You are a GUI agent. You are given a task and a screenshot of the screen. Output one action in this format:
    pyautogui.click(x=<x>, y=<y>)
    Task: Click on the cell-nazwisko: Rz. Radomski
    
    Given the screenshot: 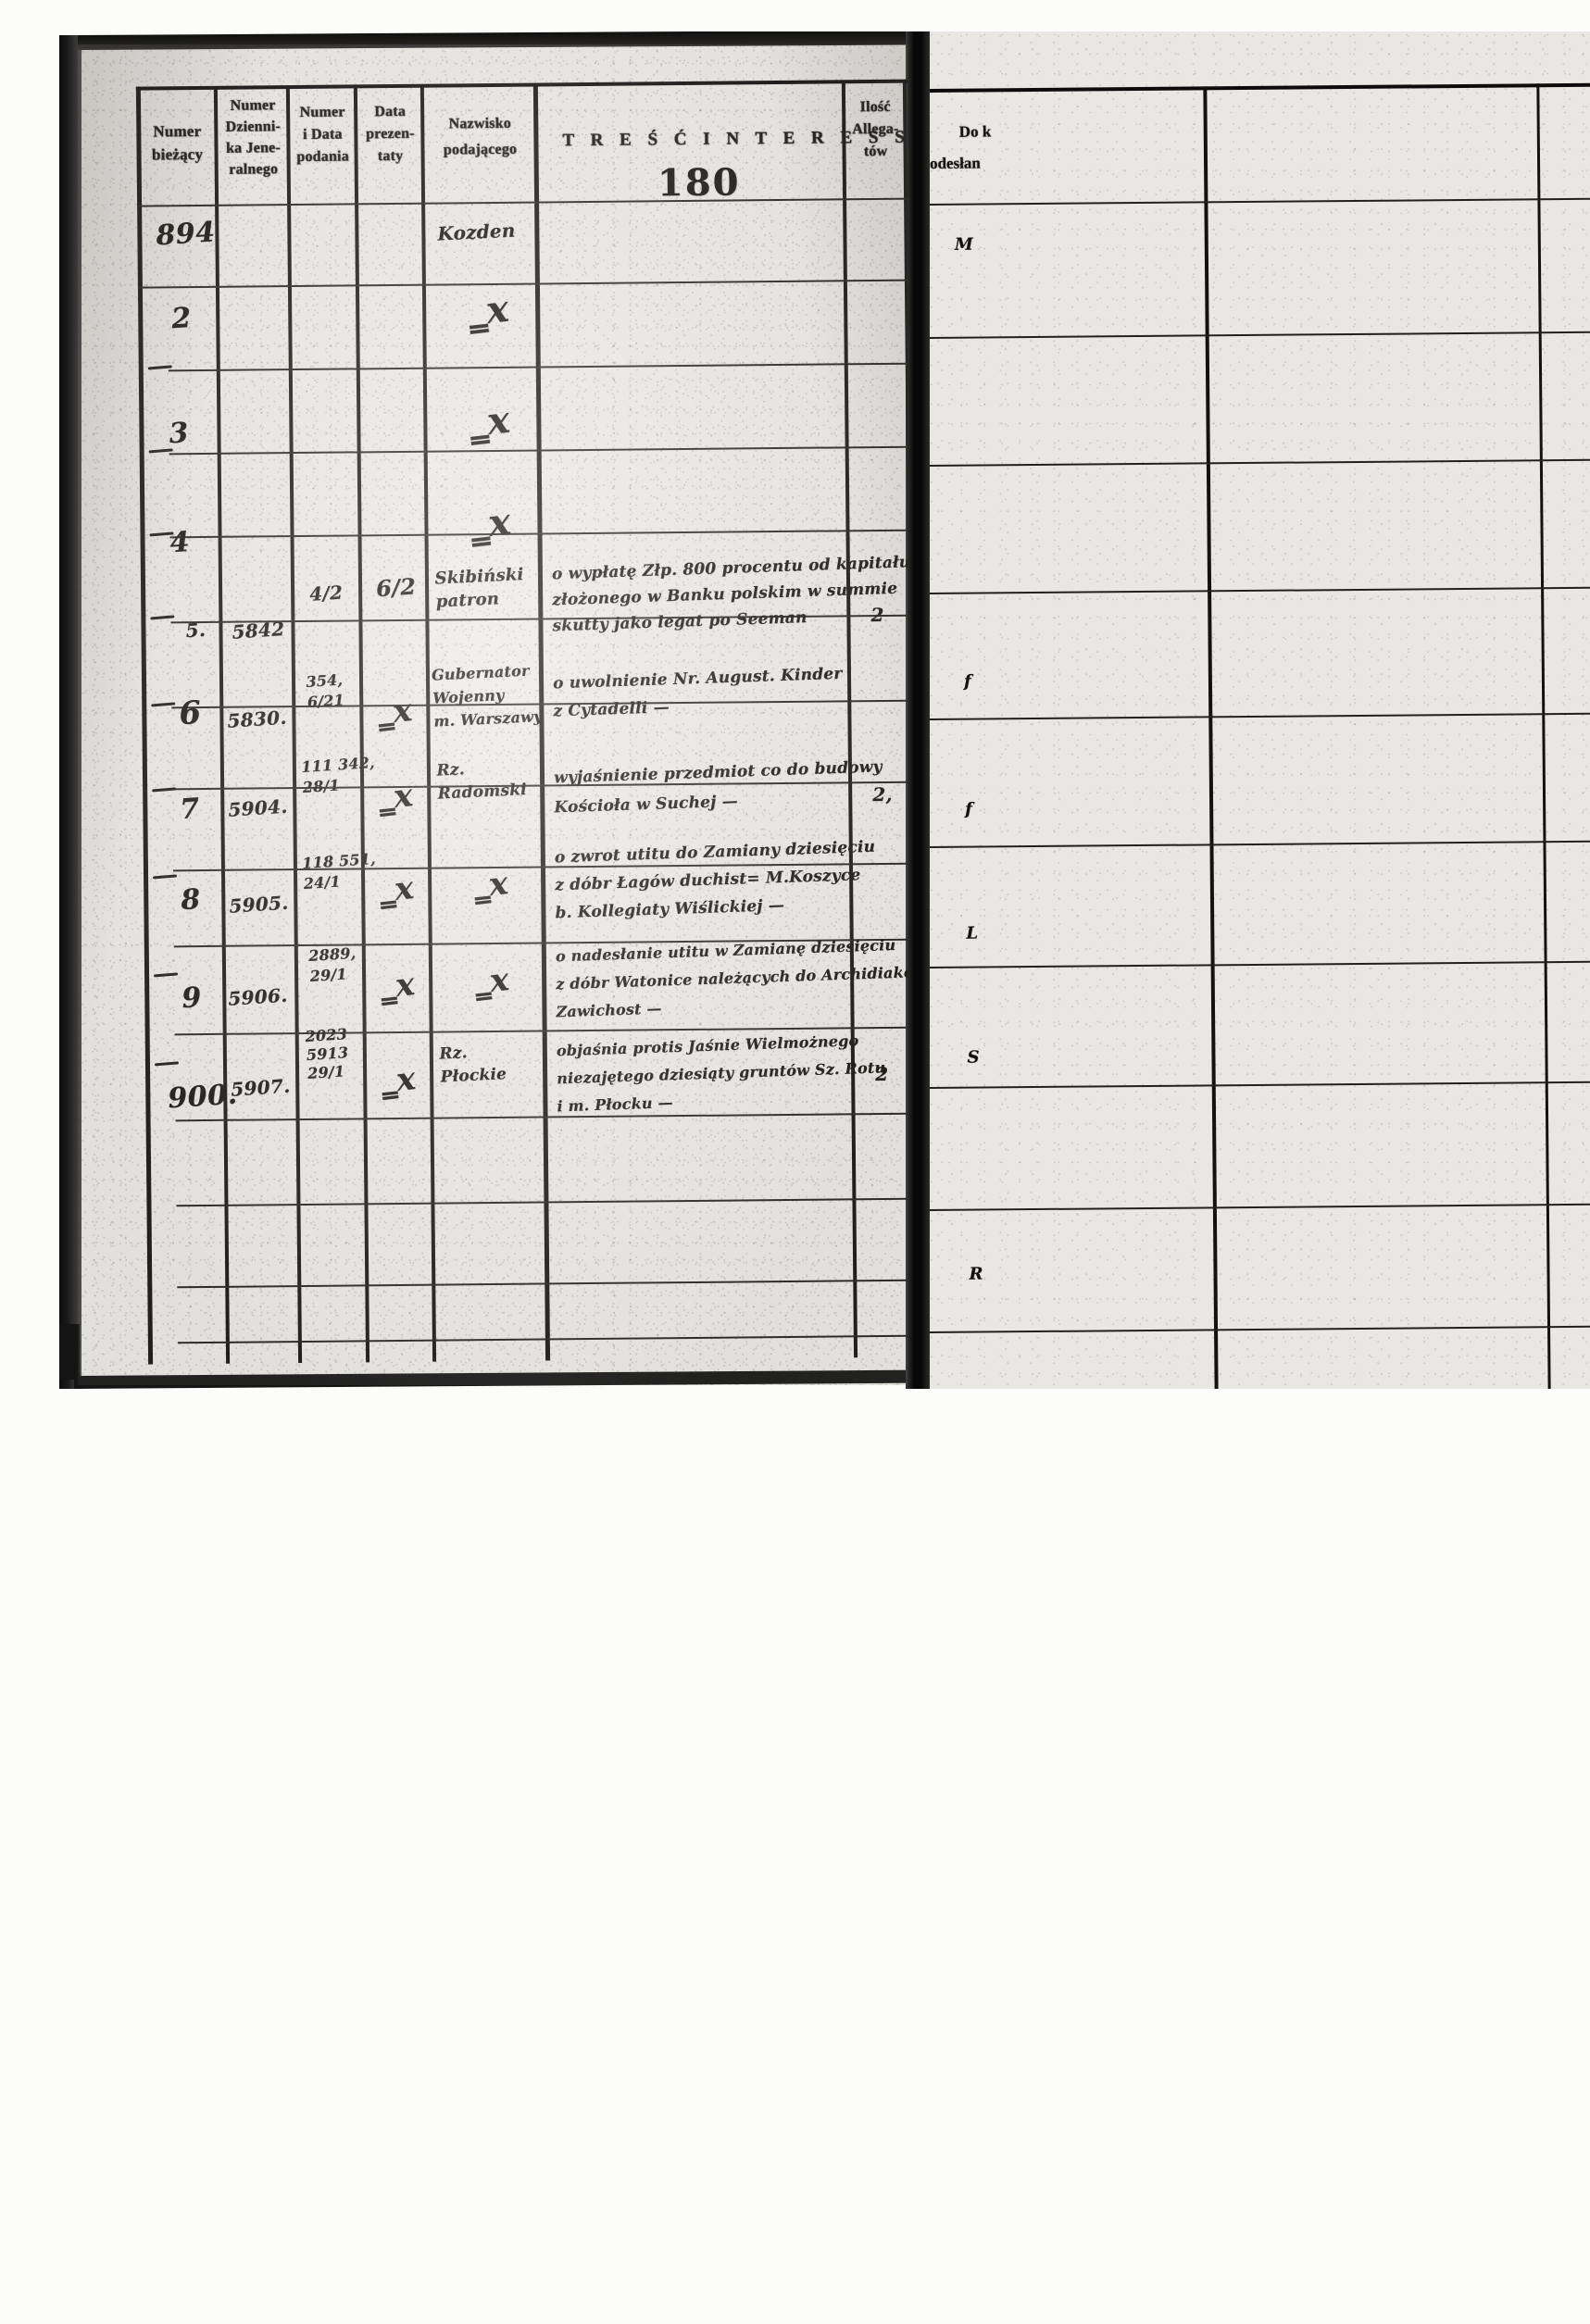 What is the action you would take?
    pyautogui.click(x=481, y=782)
    